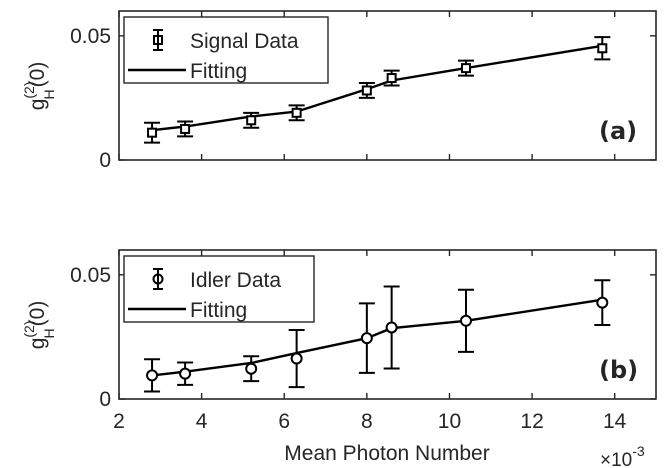 Image resolution: width=665 pixels, height=468 pixels. What do you see at coordinates (367, 421) in the screenshot?
I see `x-tick-label: 8` at bounding box center [367, 421].